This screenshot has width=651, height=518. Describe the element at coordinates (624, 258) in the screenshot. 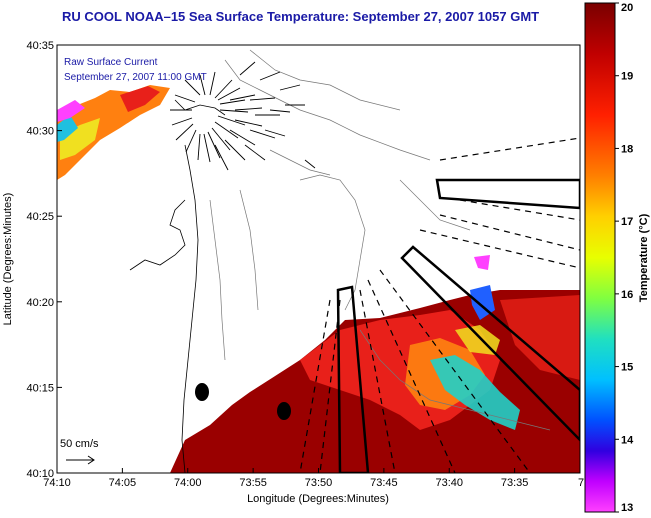

I see `colorbar-ticks: 20 19 18 17 16 15 14 13` at that location.